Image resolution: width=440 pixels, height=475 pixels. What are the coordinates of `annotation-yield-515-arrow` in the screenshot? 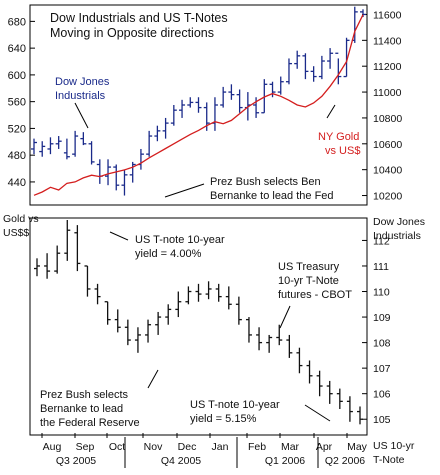 It's located at (317, 413).